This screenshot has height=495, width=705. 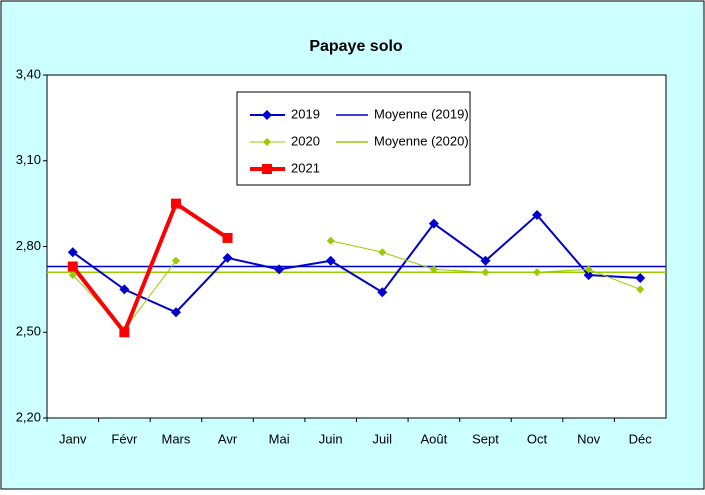 I want to click on x-tick-label: Oct, so click(x=537, y=438).